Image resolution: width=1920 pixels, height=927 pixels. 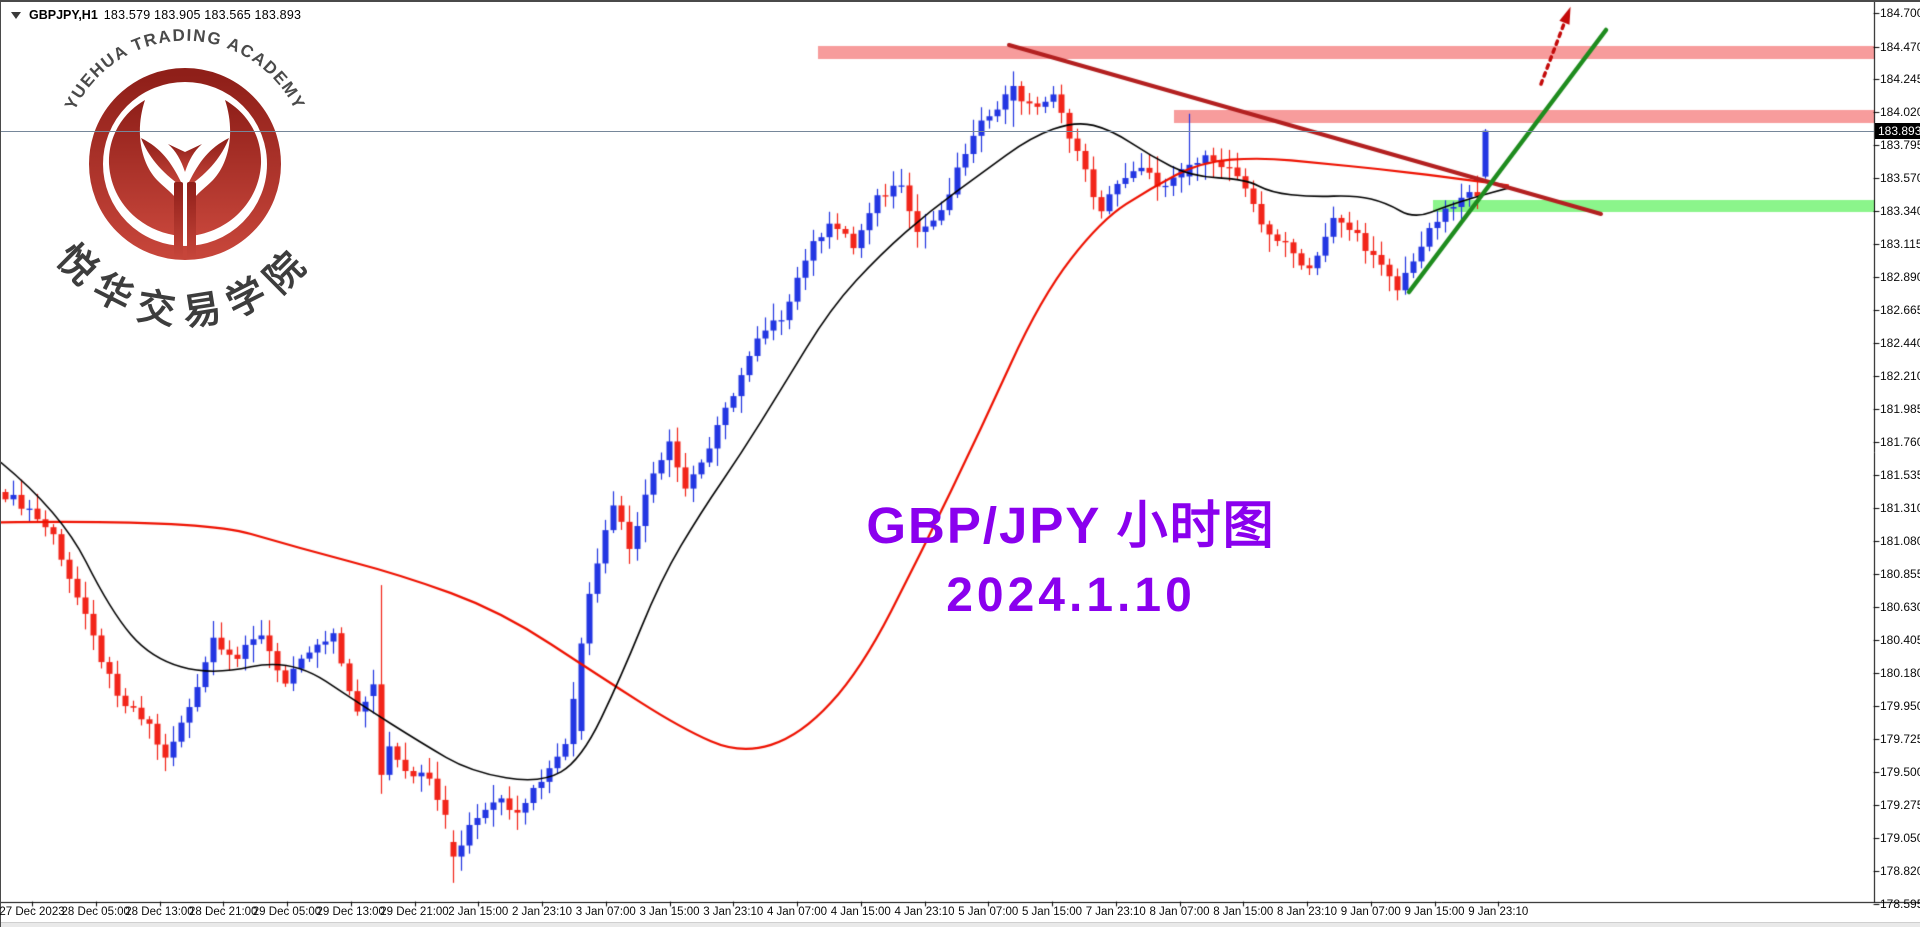 What do you see at coordinates (797, 912) in the screenshot?
I see `time-axis-label: 4 Jan 07:00` at bounding box center [797, 912].